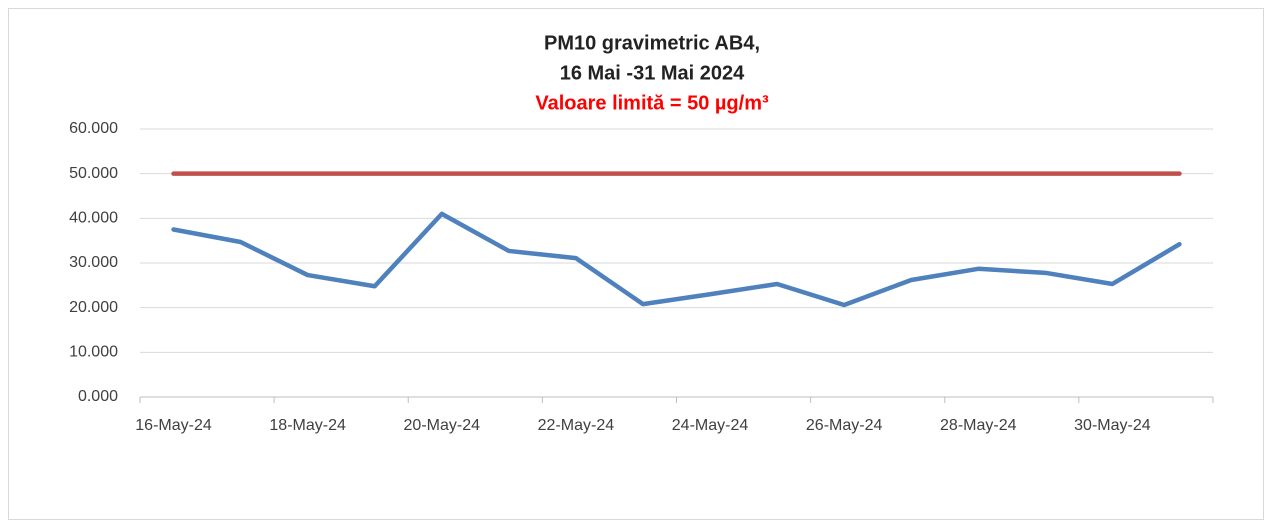  What do you see at coordinates (844, 425) in the screenshot?
I see `x-tick-label: 26-May-24` at bounding box center [844, 425].